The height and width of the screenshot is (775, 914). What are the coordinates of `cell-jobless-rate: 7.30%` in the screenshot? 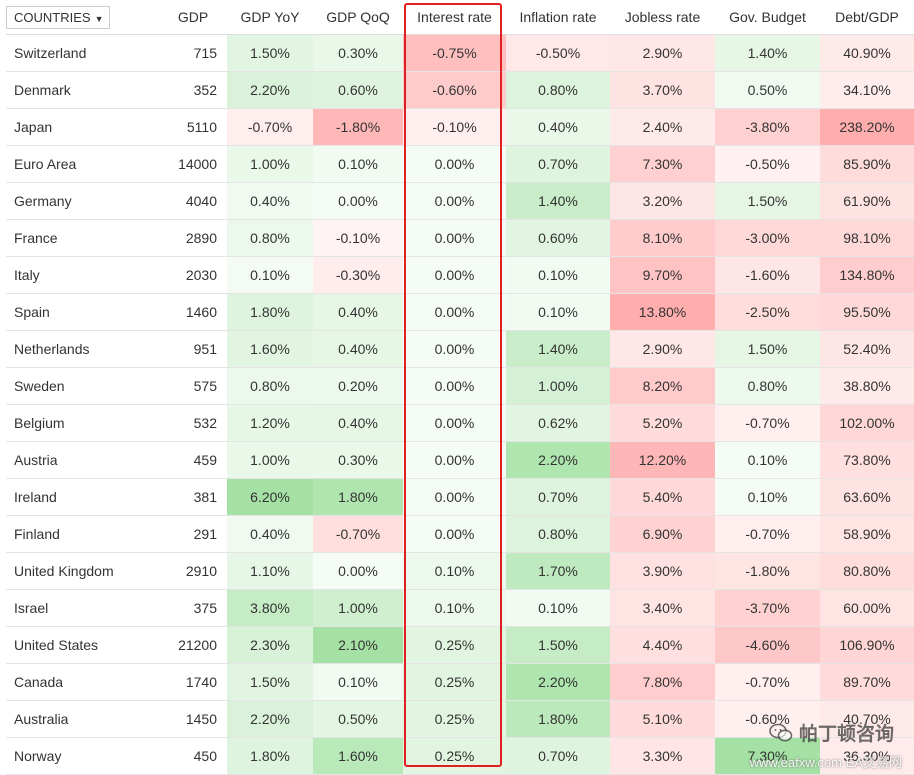 It's located at (662, 164).